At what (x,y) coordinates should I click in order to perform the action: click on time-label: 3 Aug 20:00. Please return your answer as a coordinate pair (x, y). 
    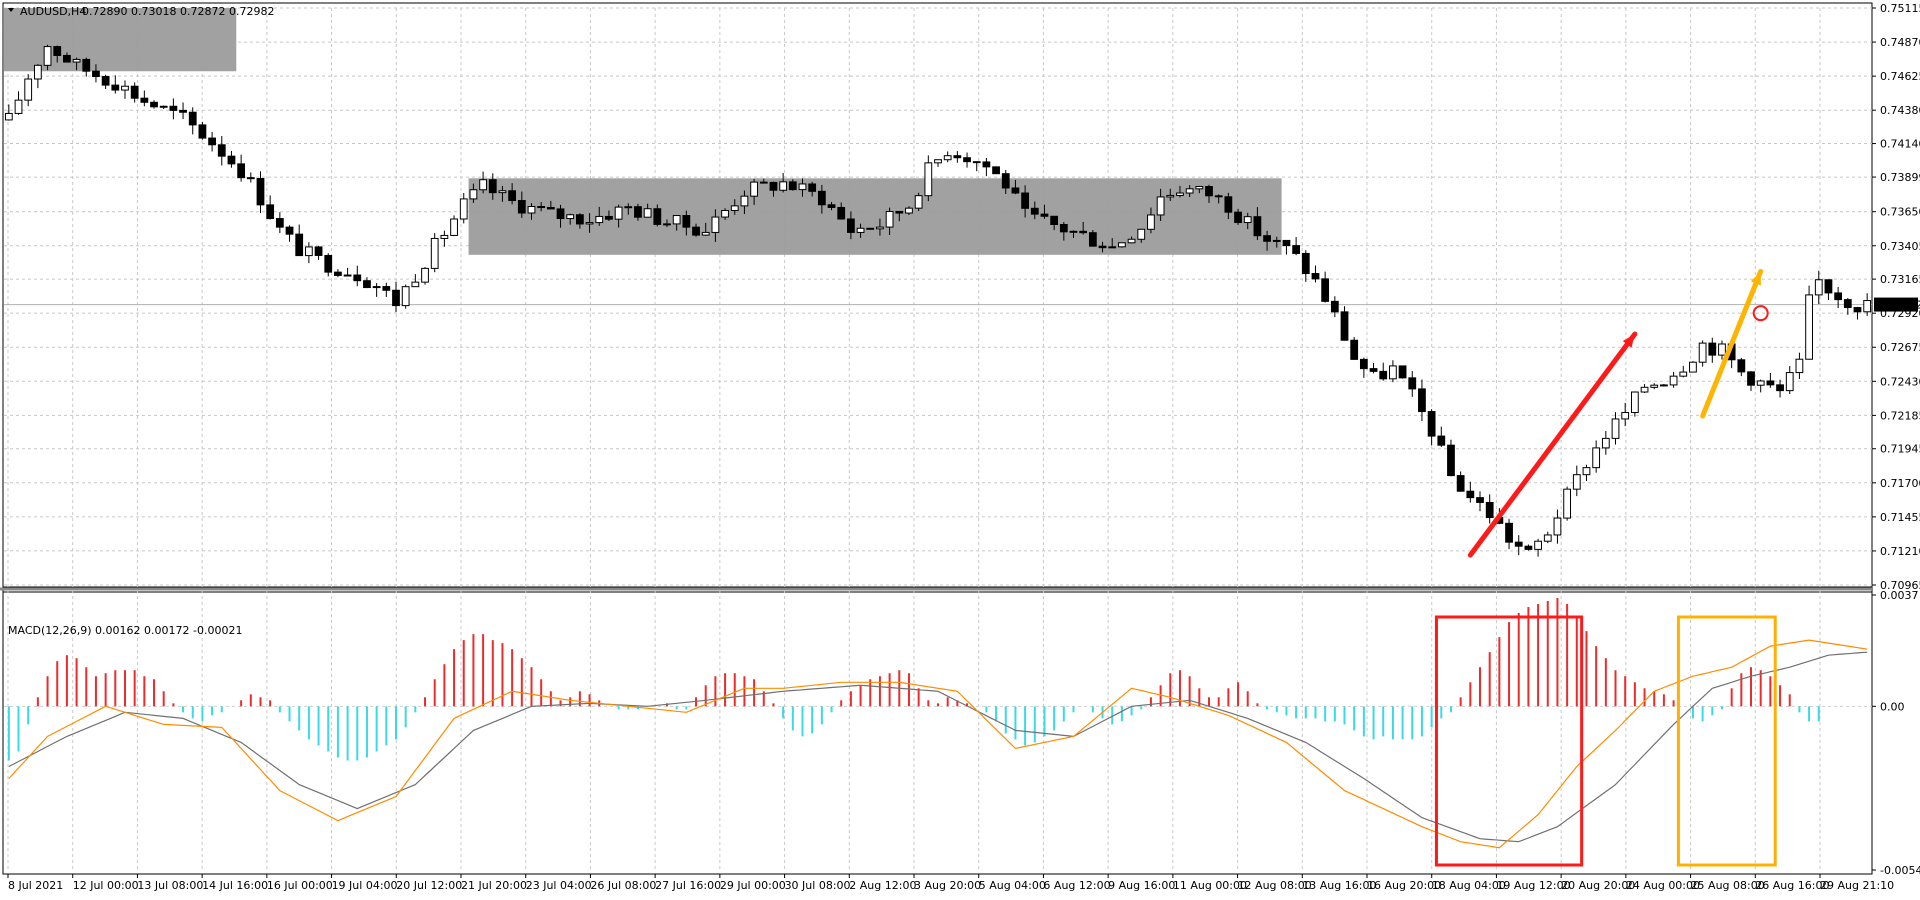
    Looking at the image, I should click on (947, 885).